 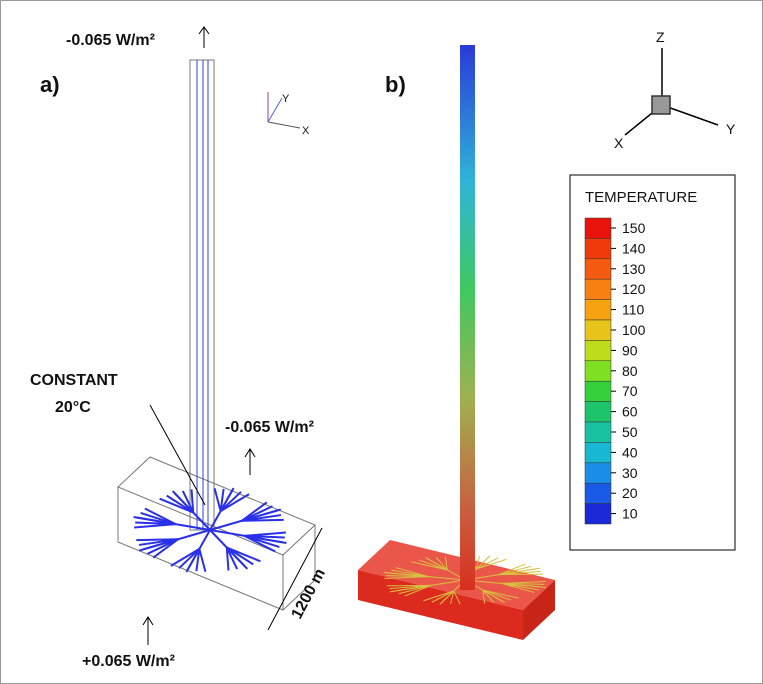 I want to click on legend-level: 90, so click(x=630, y=350).